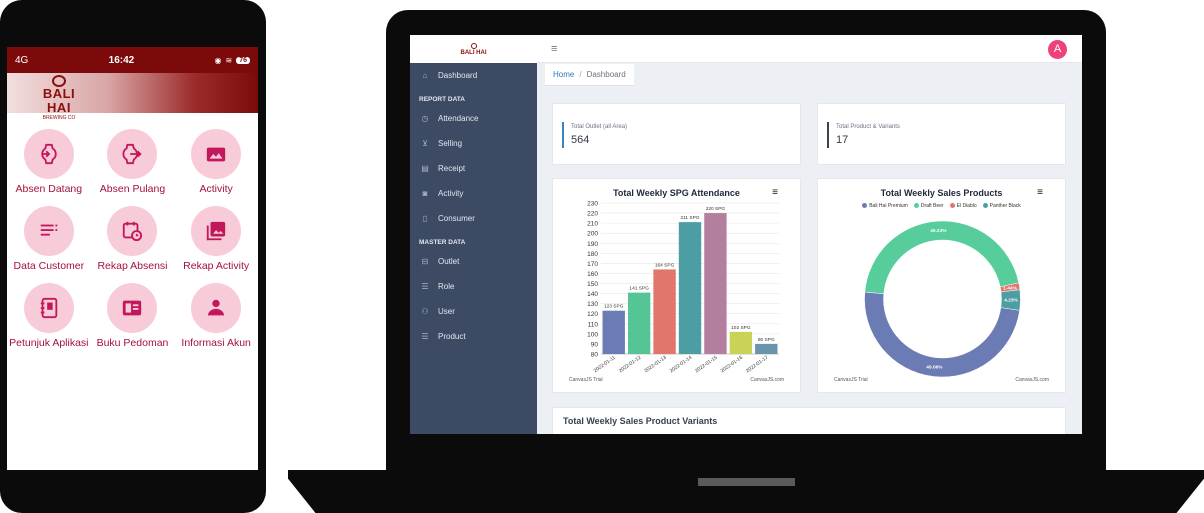  I want to click on breadcrumb: Home / Dashboard, so click(589, 75).